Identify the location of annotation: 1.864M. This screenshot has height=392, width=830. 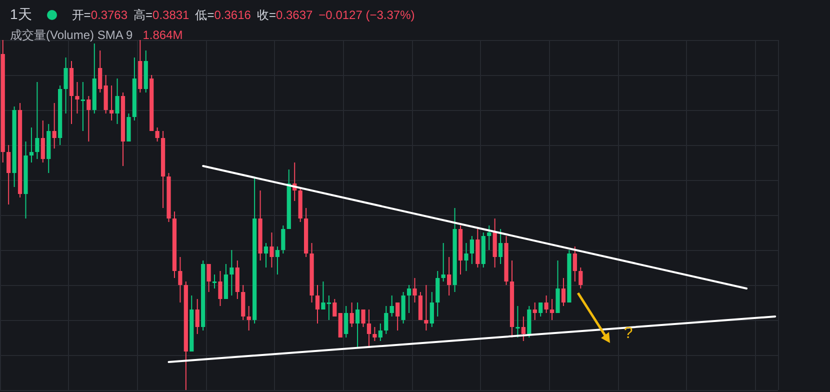
(162, 35).